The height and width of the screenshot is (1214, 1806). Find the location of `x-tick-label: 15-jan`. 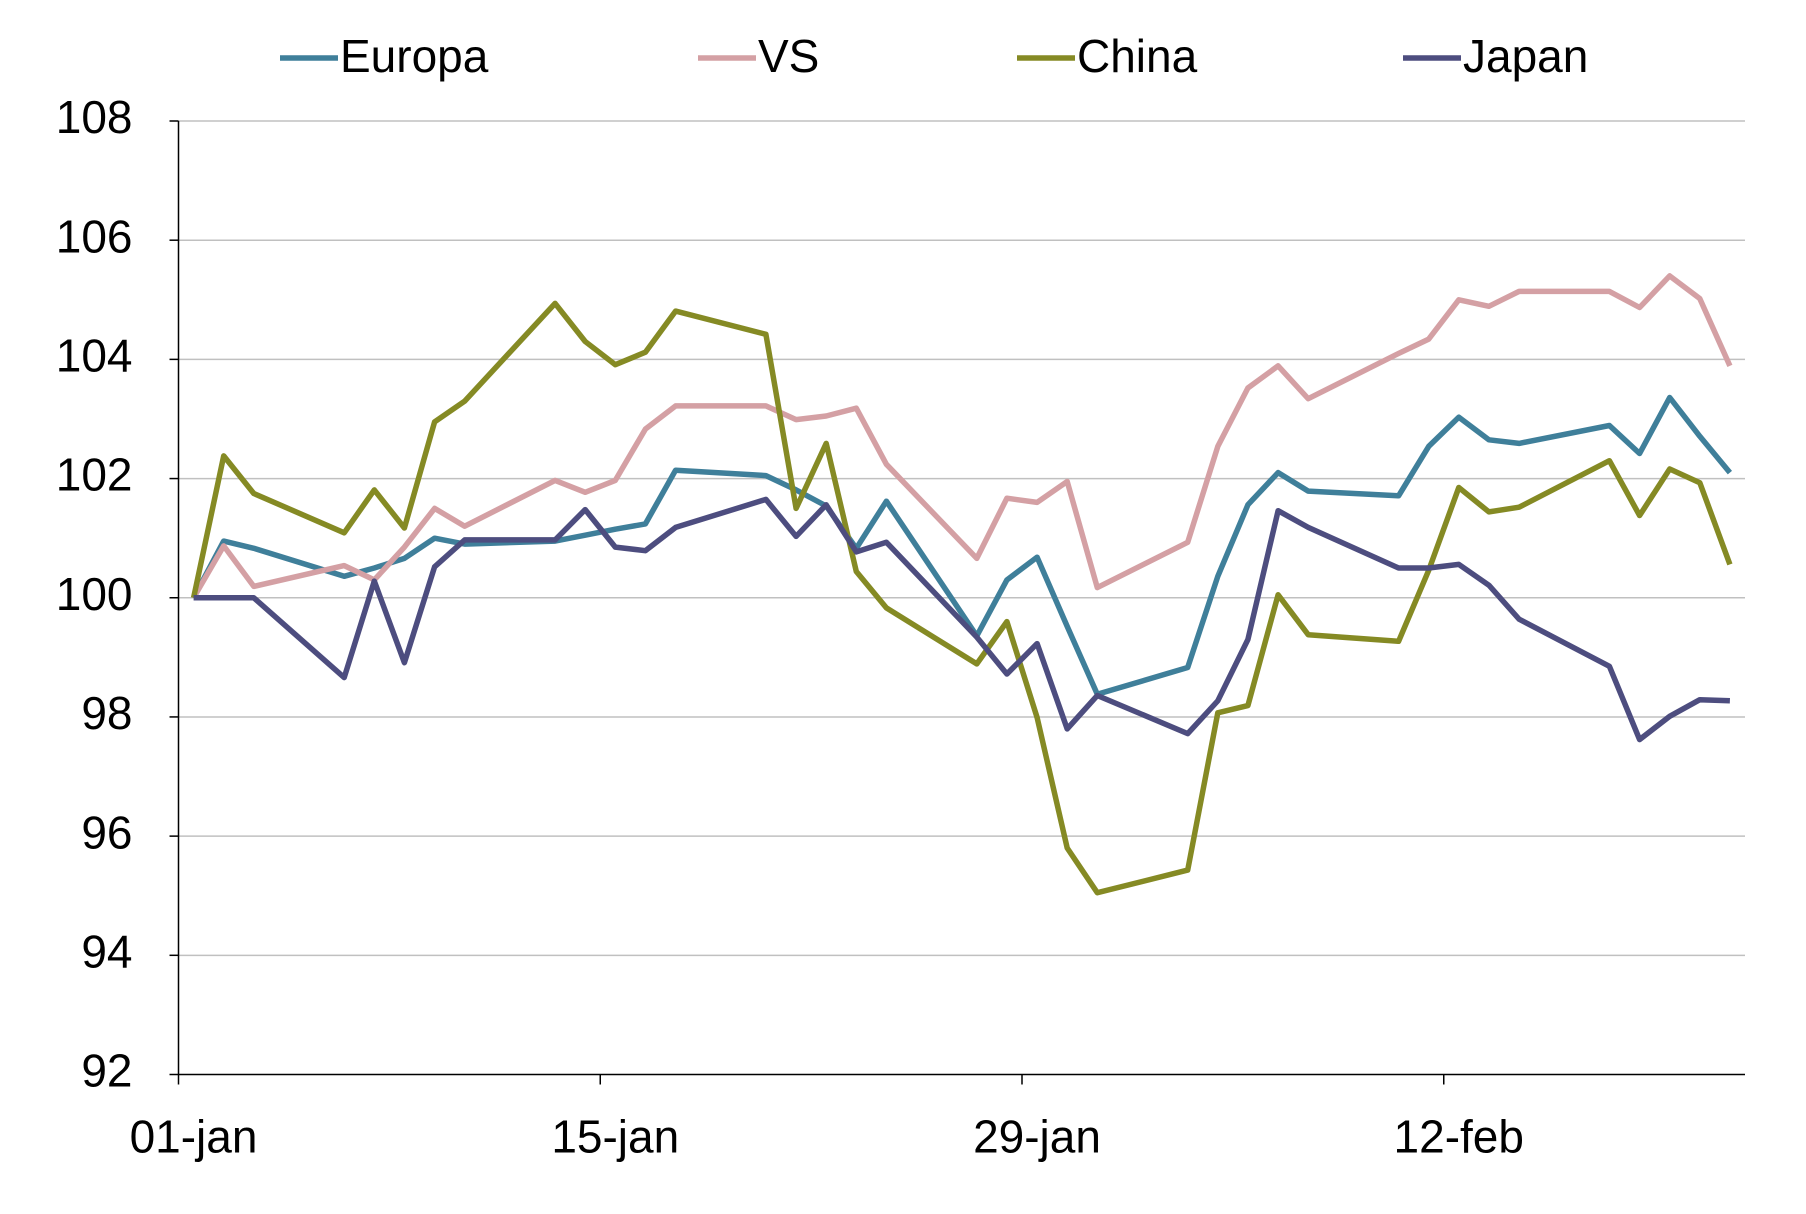

x-tick-label: 15-jan is located at coordinates (615, 1137).